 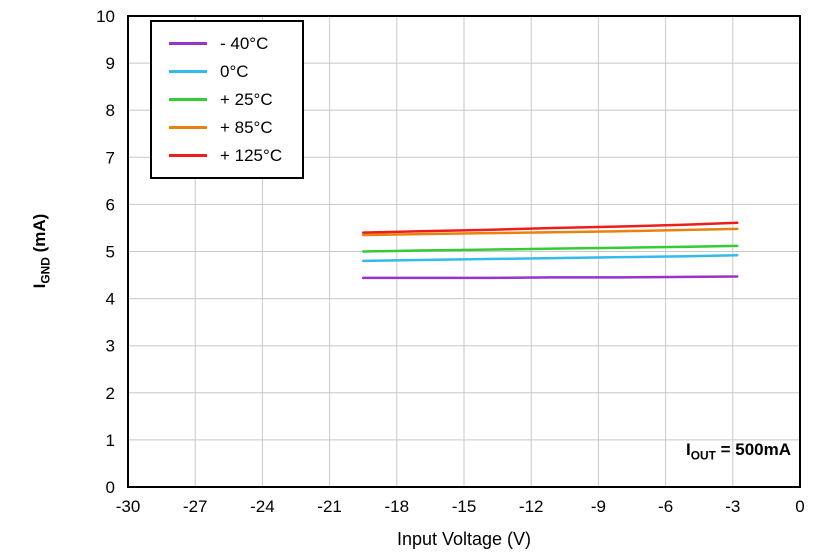 I want to click on legend: - 40°C 0°C + 25°C + 85°C + 125°C, so click(x=227, y=99).